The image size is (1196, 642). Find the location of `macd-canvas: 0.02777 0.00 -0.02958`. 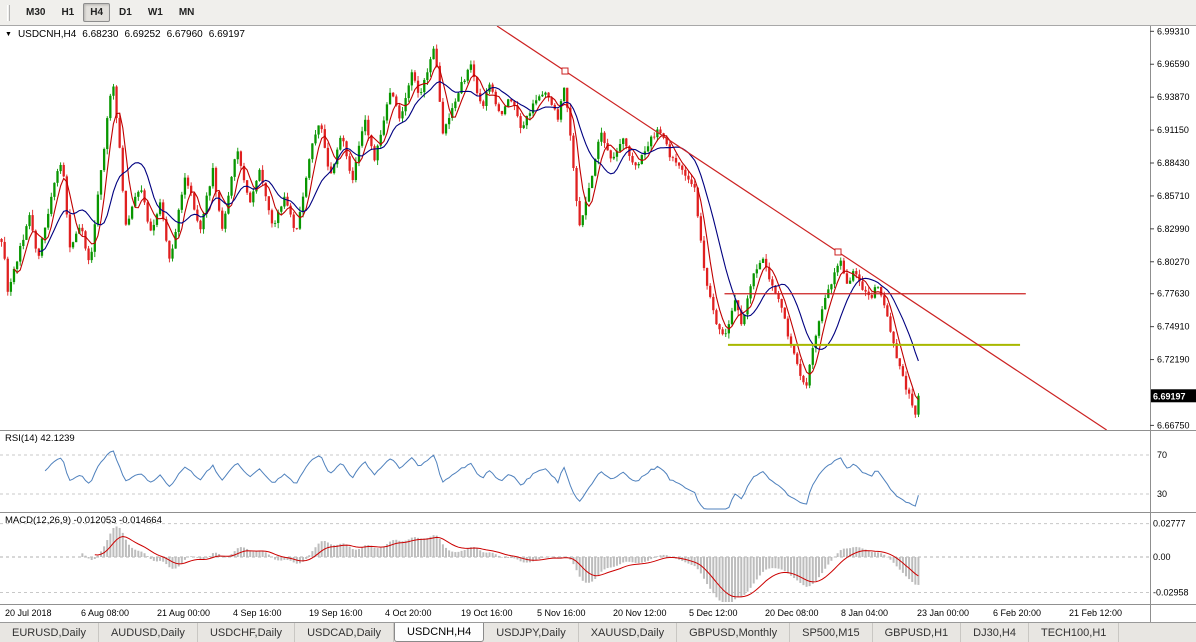

macd-canvas: 0.02777 0.00 -0.02958 is located at coordinates (598, 558).